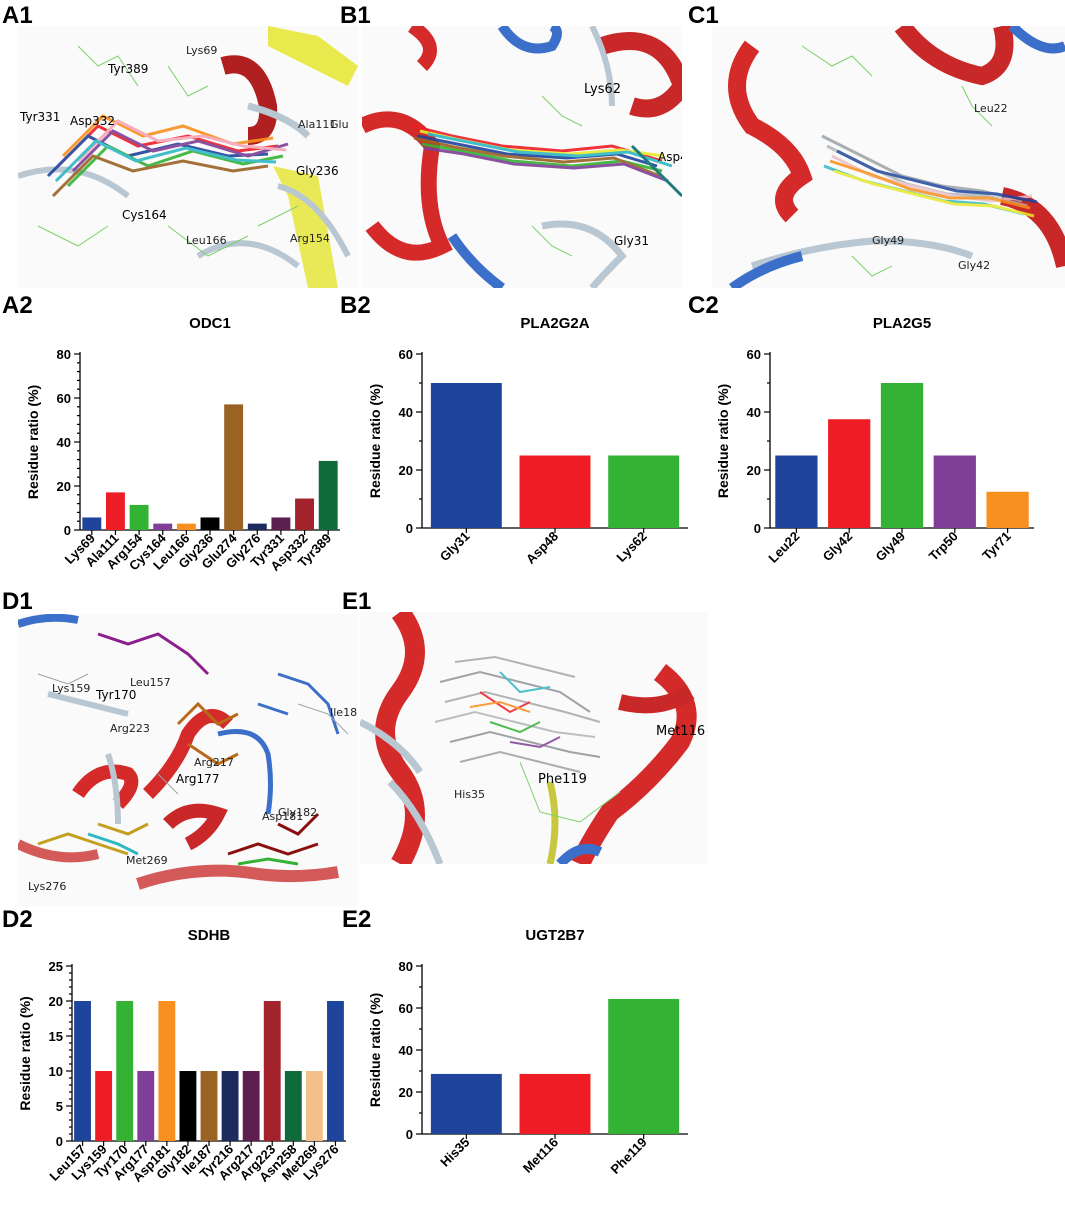  What do you see at coordinates (40, 117) in the screenshot?
I see `residue-label: Tyr331` at bounding box center [40, 117].